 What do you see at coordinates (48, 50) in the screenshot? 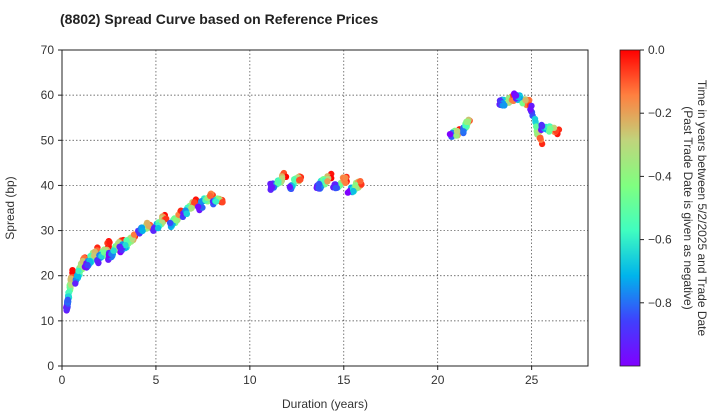
I see `y-tick-label: 70` at bounding box center [48, 50].